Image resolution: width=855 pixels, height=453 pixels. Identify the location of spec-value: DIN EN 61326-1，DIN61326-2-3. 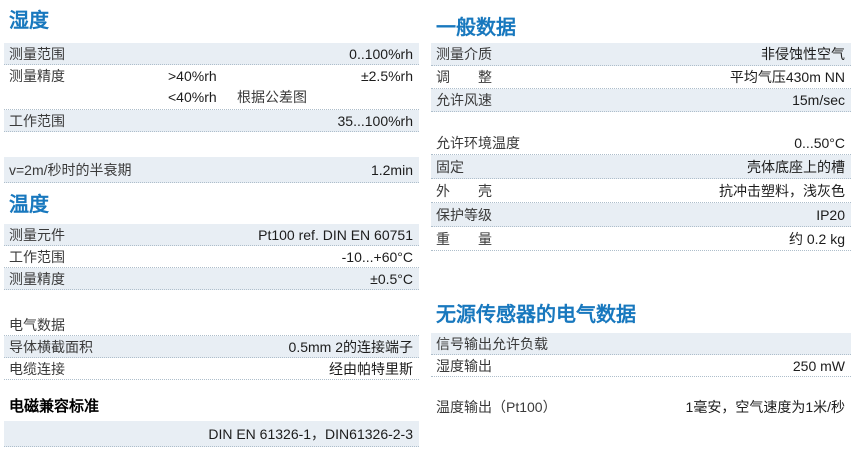
(310, 433).